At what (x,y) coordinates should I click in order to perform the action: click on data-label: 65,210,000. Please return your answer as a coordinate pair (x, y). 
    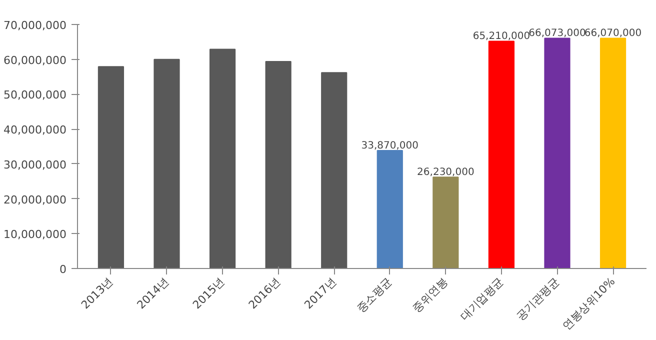
    Looking at the image, I should click on (501, 36).